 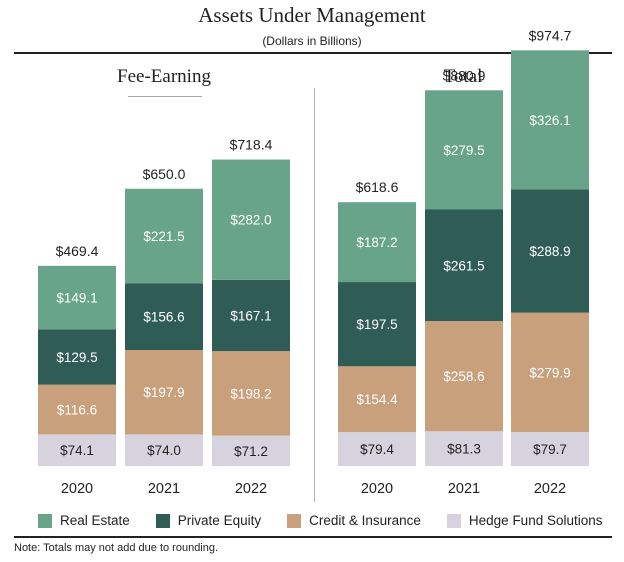 I want to click on bar-label-total-2021-credit-and-insurance: $258.6, so click(x=463, y=376).